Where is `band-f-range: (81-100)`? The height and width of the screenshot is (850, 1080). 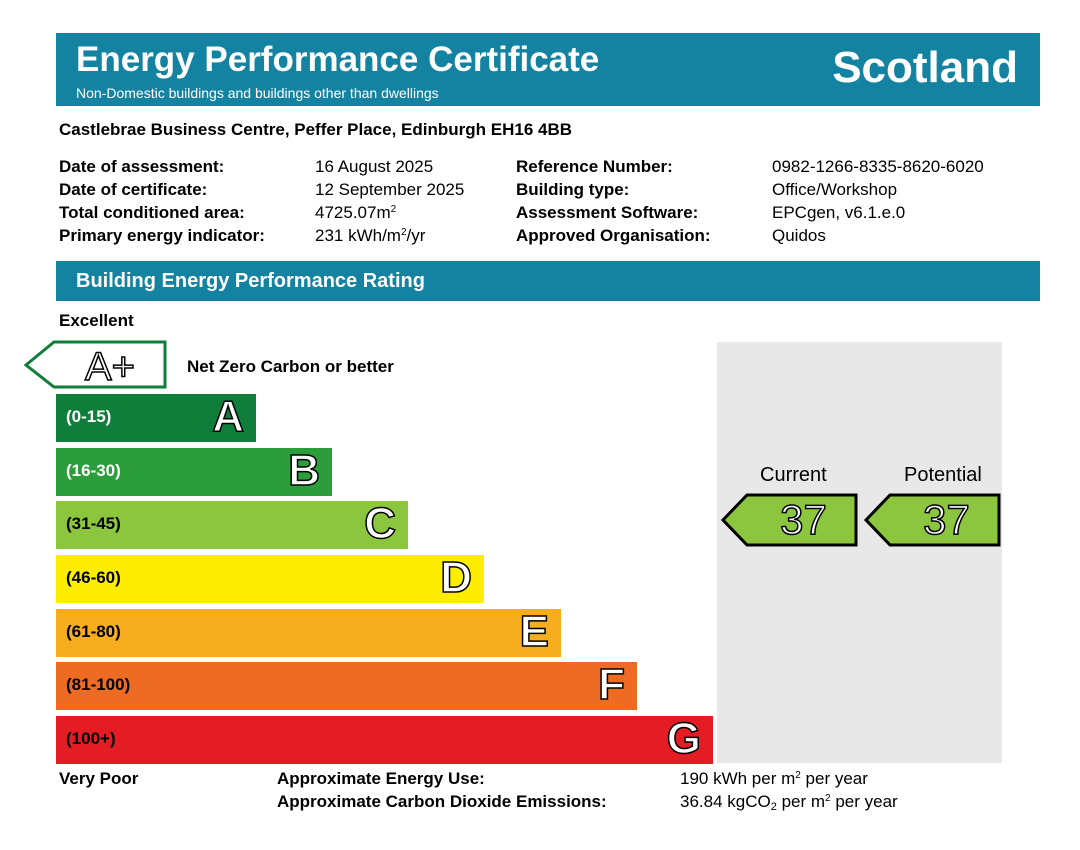 band-f-range: (81-100) is located at coordinates (98, 684).